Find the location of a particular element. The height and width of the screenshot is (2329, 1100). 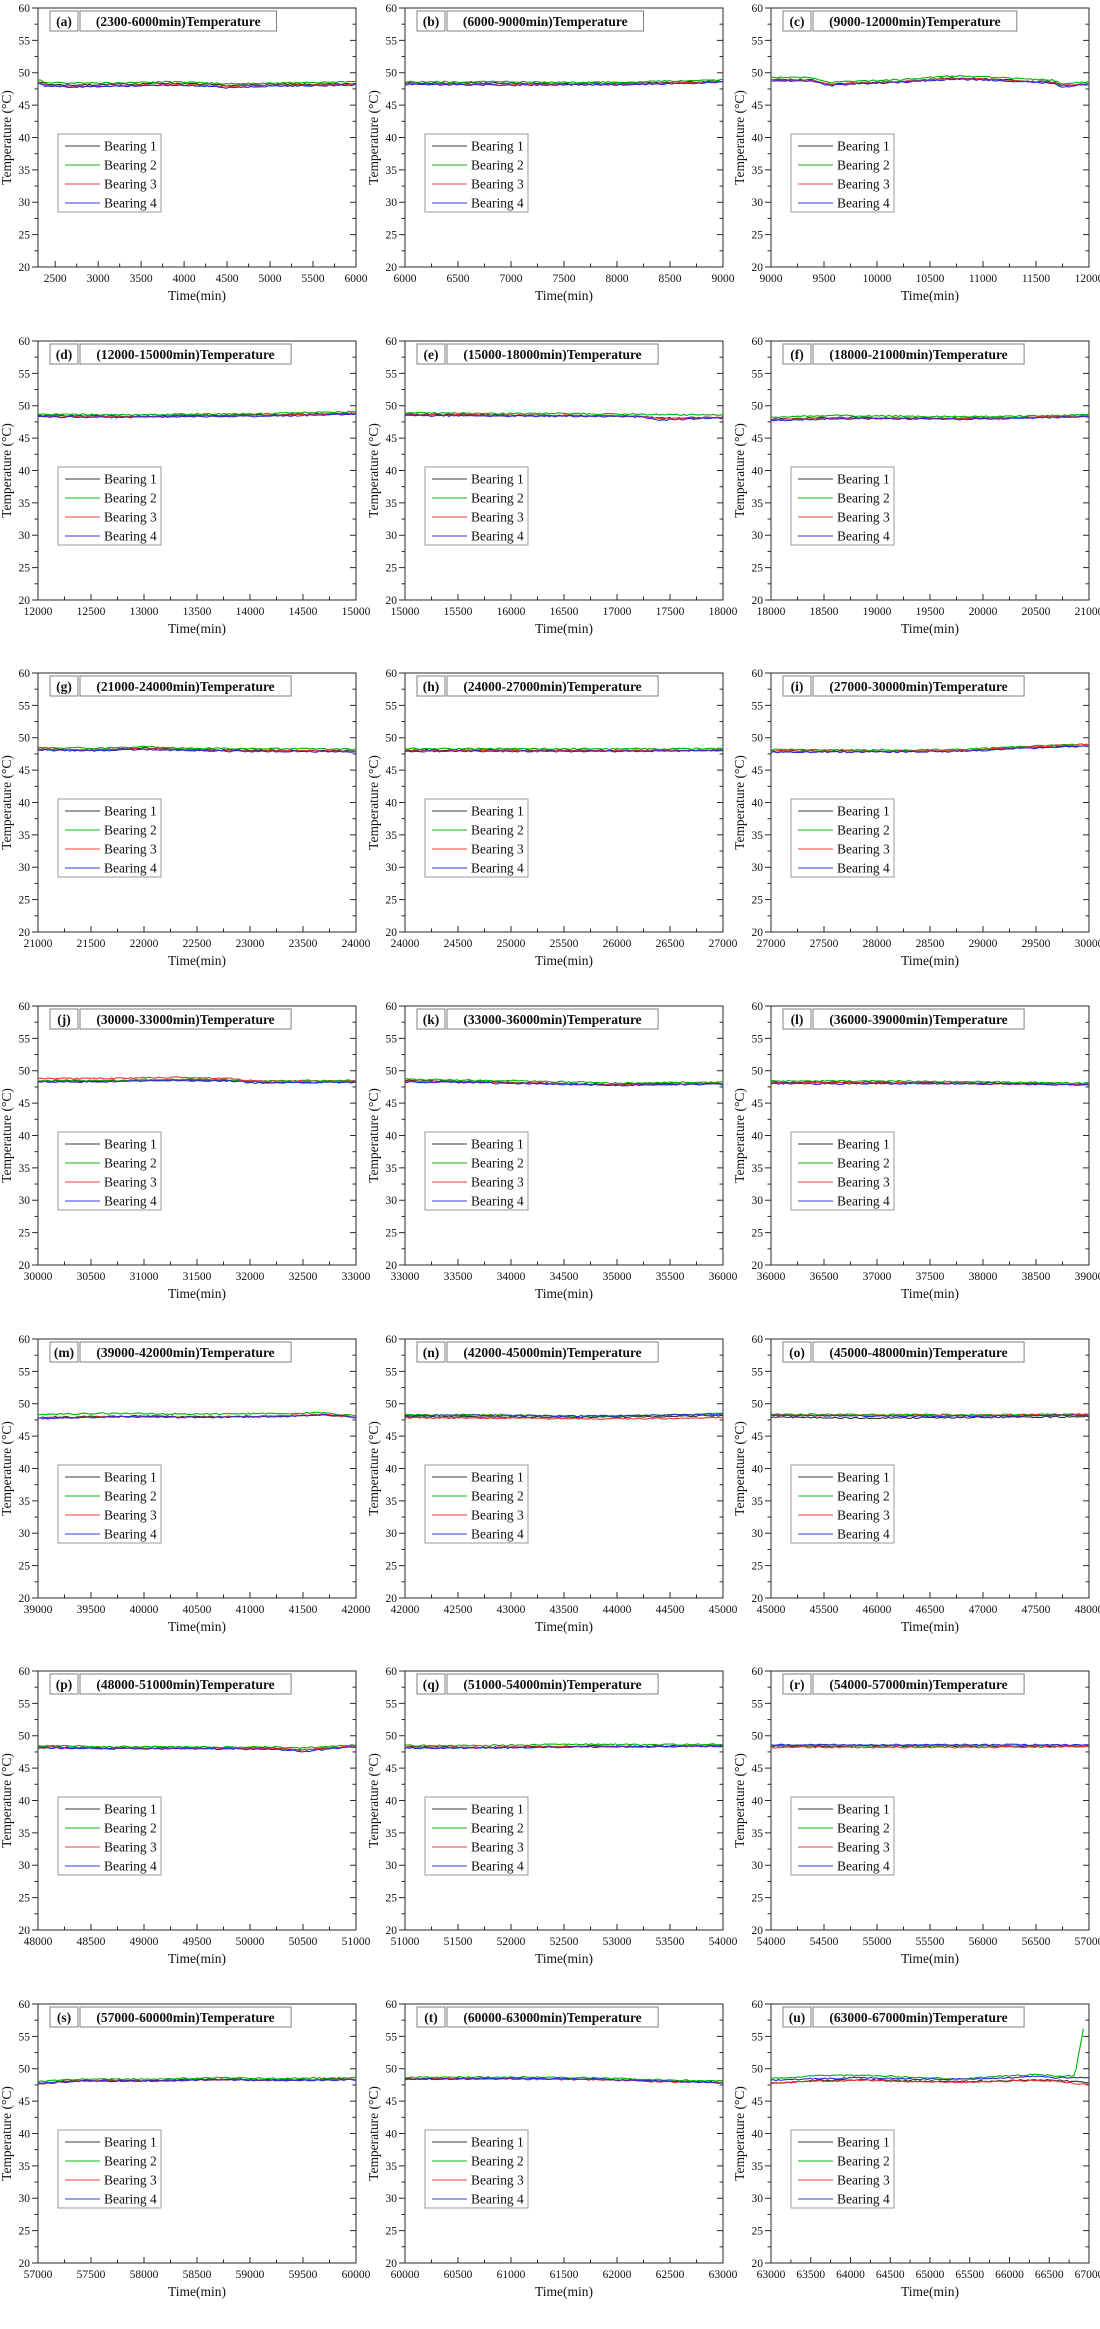

x-tick-label: 66500 is located at coordinates (1049, 2275).